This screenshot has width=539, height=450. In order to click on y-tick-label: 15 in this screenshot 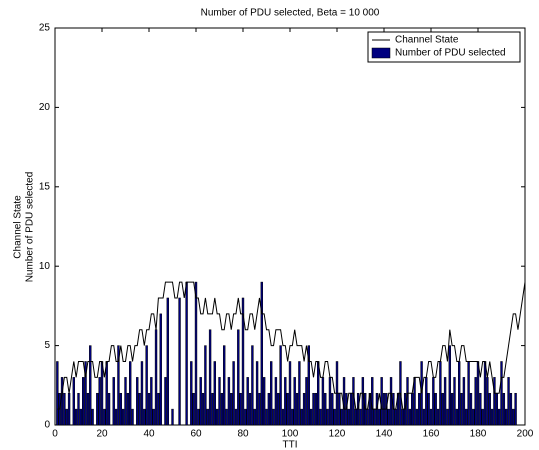, I will do `click(45, 186)`.